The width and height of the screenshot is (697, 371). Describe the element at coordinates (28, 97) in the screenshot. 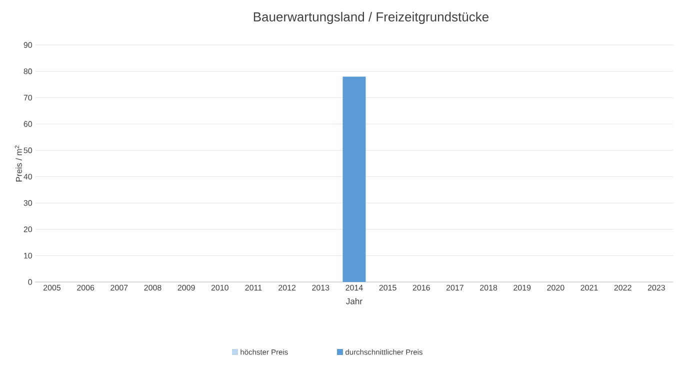

I see `y-tick-label: 70` at that location.